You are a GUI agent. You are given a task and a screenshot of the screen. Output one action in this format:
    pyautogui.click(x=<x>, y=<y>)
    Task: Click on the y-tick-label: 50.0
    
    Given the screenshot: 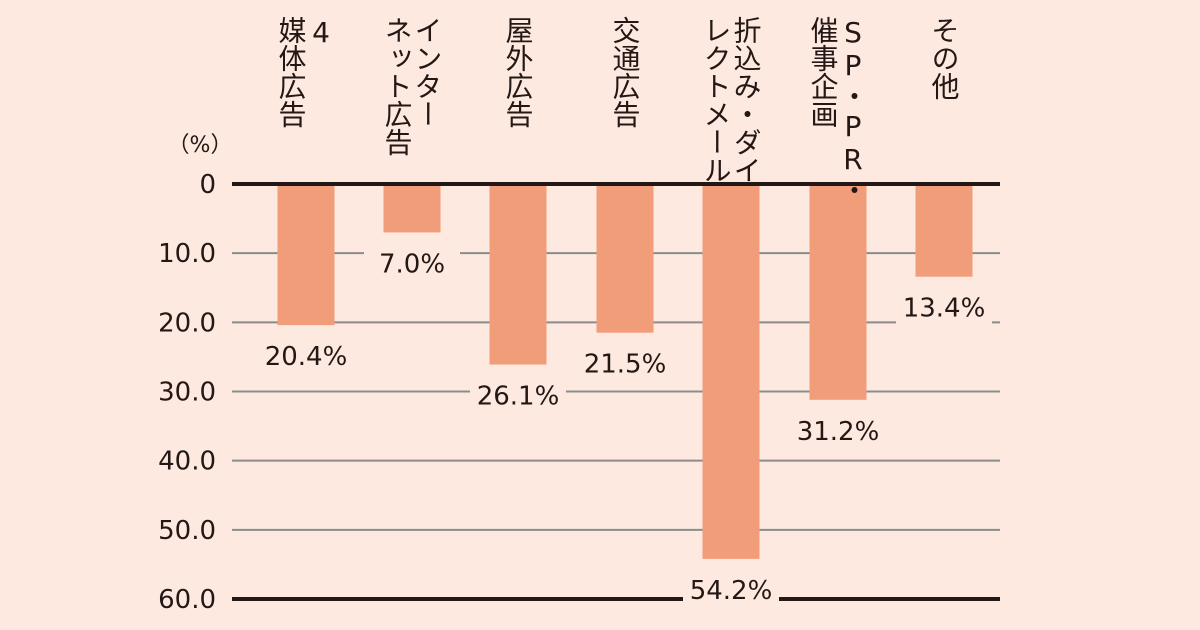 What is the action you would take?
    pyautogui.click(x=187, y=531)
    